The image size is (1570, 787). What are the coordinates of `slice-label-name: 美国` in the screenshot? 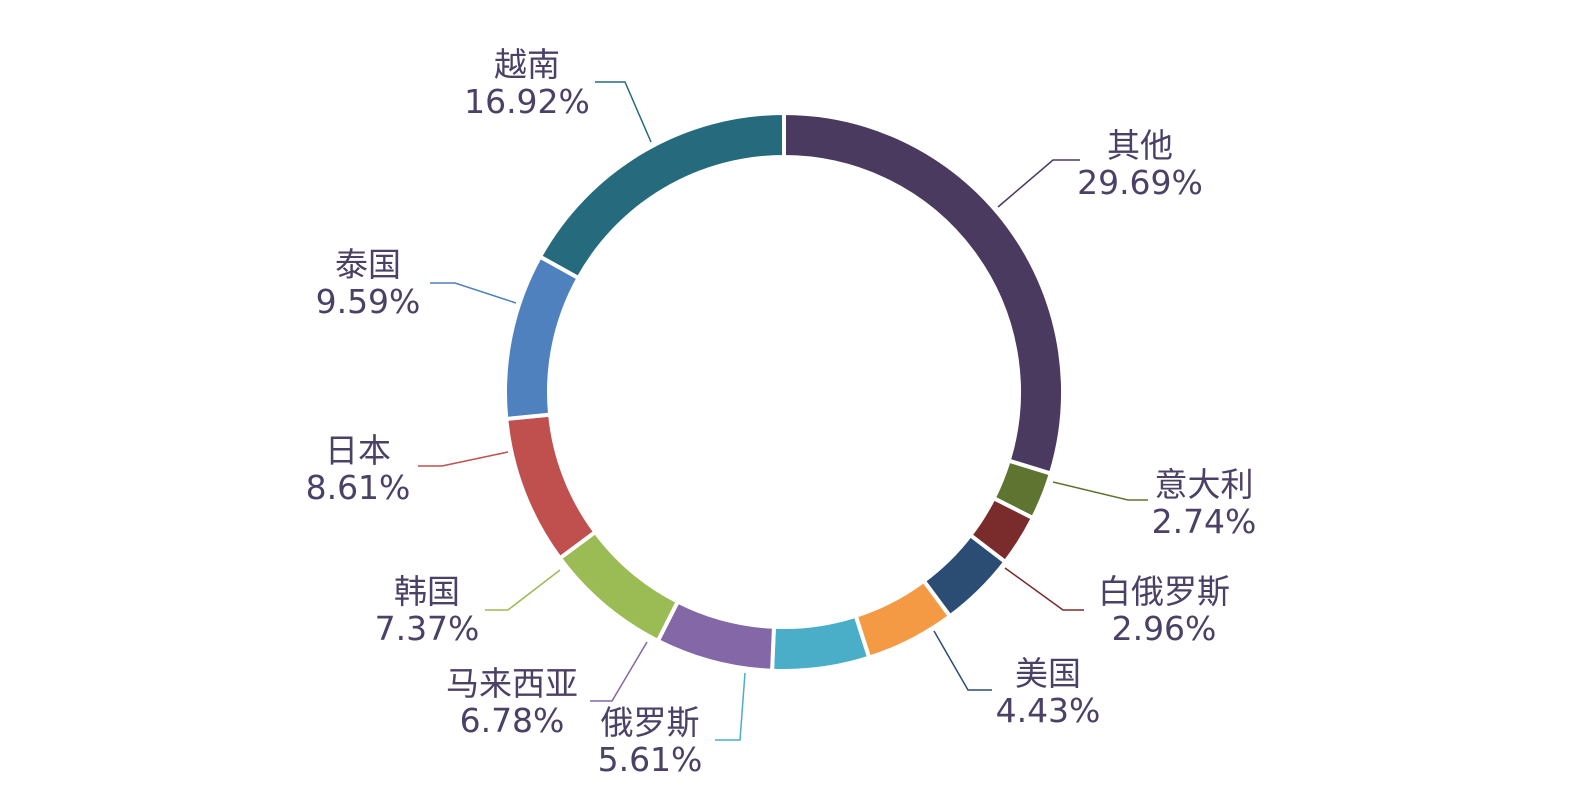 It's located at (1048, 673).